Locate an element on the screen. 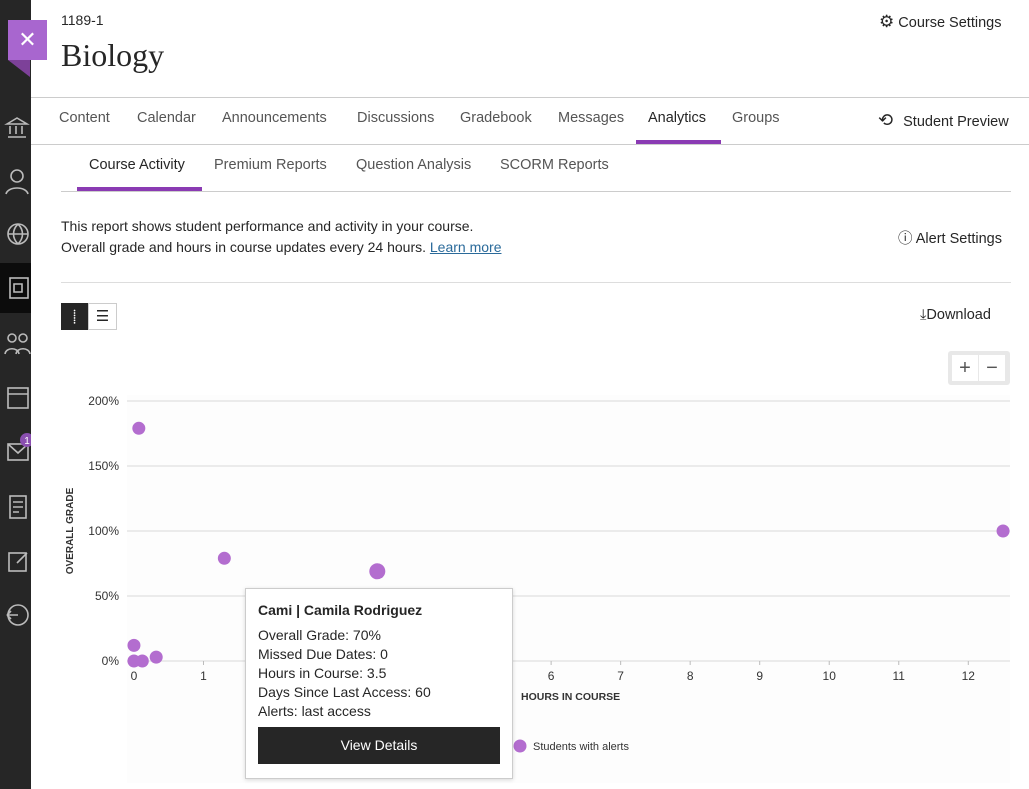 The height and width of the screenshot is (789, 1029). student-preview-label: Student Preview is located at coordinates (956, 122).